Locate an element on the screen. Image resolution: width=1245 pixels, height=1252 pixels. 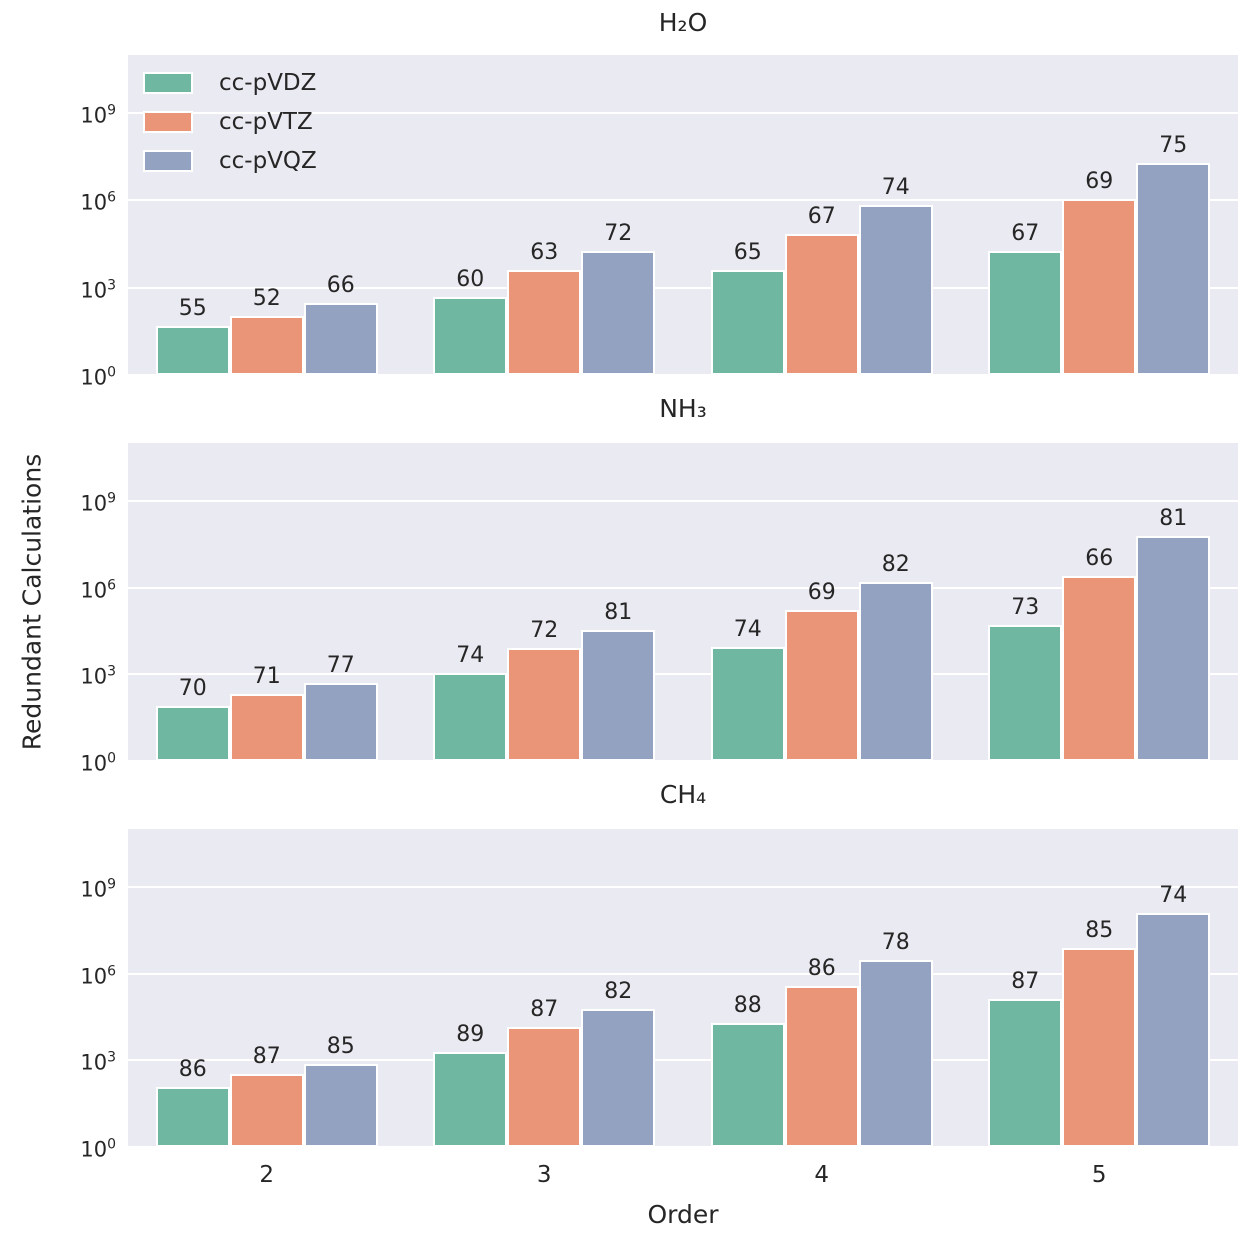
legend: cc-pVDZ cc-pVTZ cc-pVQZ is located at coordinates (230, 127).